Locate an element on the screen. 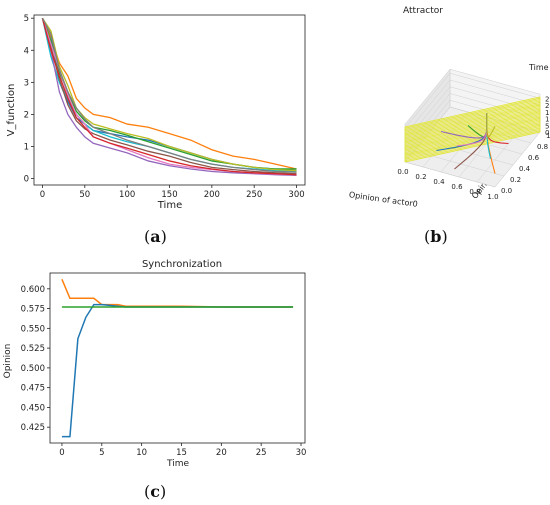  z-tick-label: 0 is located at coordinates (547, 133).